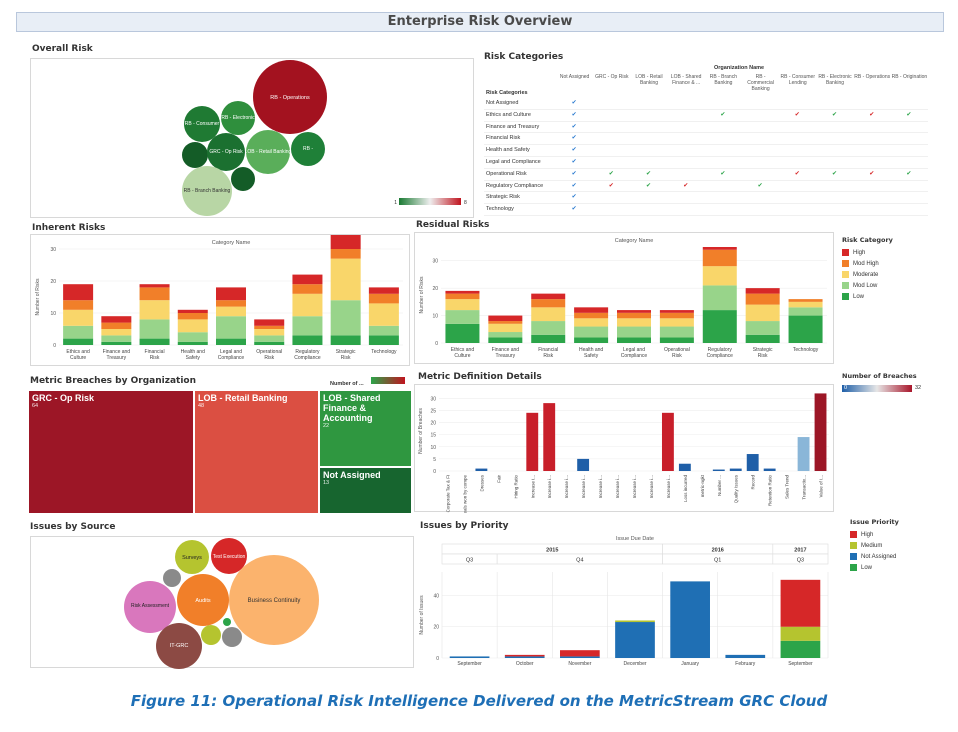 Image resolution: width=958 pixels, height=732 pixels. What do you see at coordinates (706, 103) in the screenshot?
I see `risk-category-row: Not Assigned ✔` at bounding box center [706, 103].